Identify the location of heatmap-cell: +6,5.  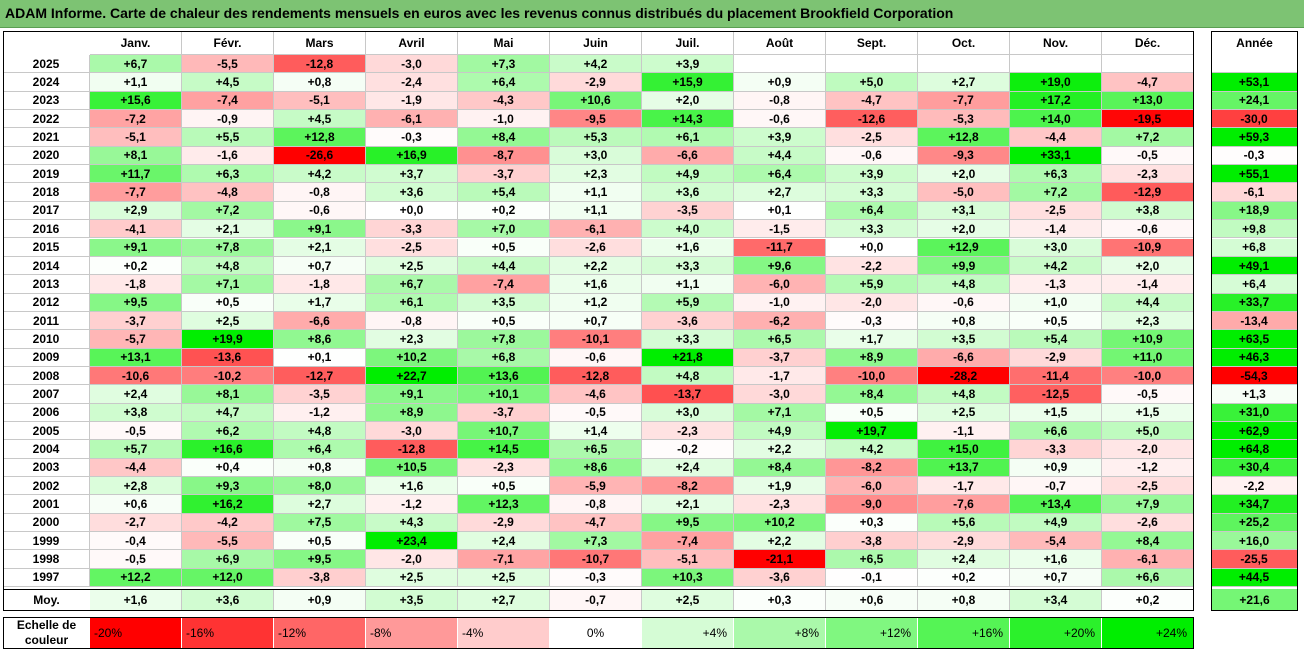
(872, 559).